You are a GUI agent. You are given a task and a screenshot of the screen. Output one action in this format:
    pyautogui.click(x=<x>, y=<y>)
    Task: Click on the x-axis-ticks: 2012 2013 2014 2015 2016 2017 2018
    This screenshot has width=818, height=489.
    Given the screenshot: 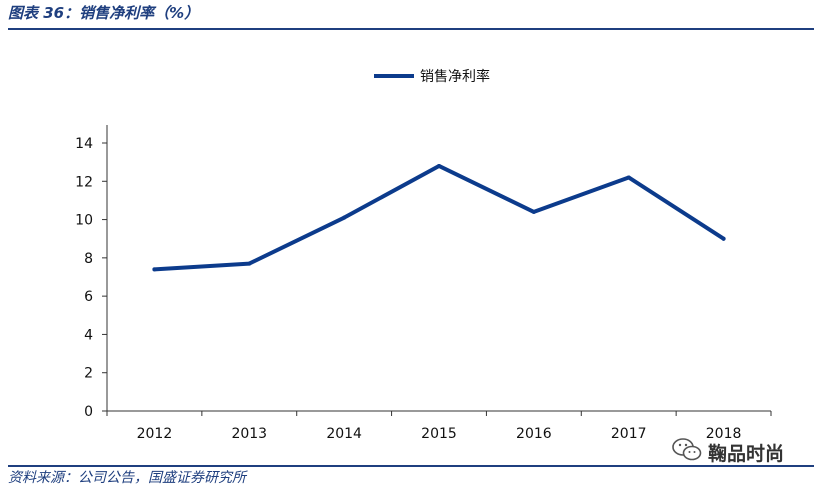 What is the action you would take?
    pyautogui.click(x=439, y=426)
    